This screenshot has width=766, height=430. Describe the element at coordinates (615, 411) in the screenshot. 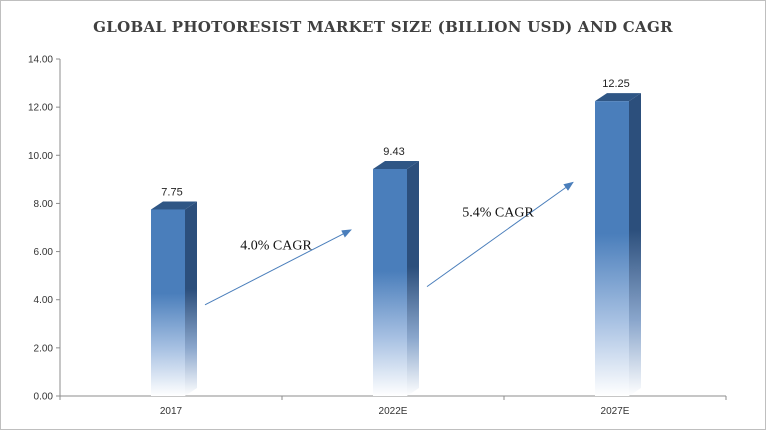

I see `x-tick-label: 2027E` at that location.